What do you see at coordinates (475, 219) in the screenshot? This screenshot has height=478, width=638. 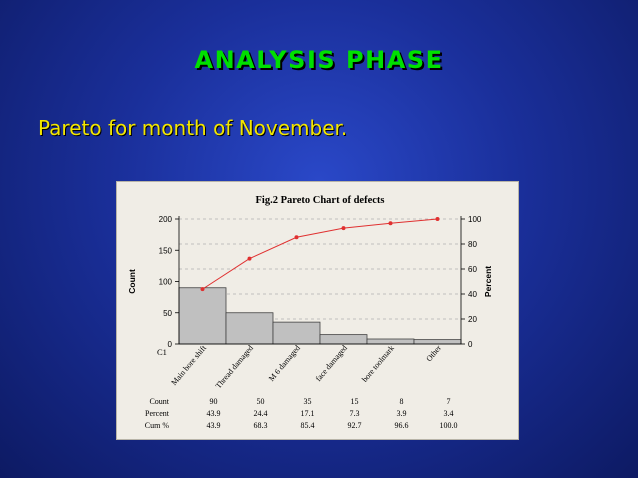 I see `right-tick-label: 100` at bounding box center [475, 219].